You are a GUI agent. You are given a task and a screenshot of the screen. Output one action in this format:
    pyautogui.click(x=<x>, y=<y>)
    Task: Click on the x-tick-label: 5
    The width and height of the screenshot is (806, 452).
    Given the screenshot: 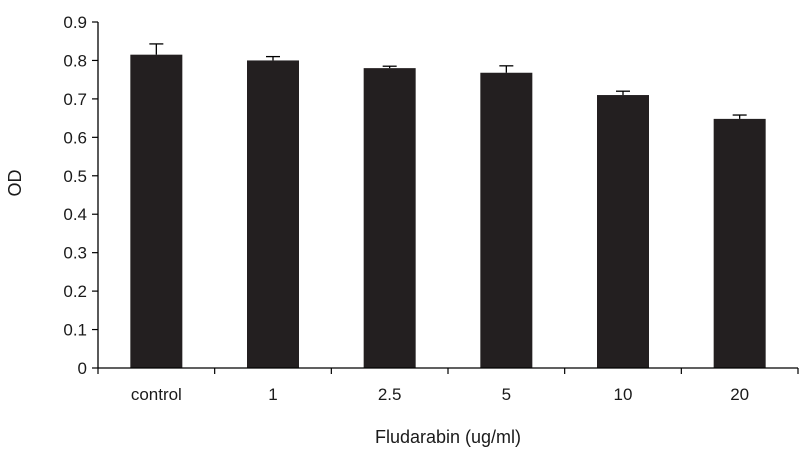 What is the action you would take?
    pyautogui.click(x=506, y=394)
    